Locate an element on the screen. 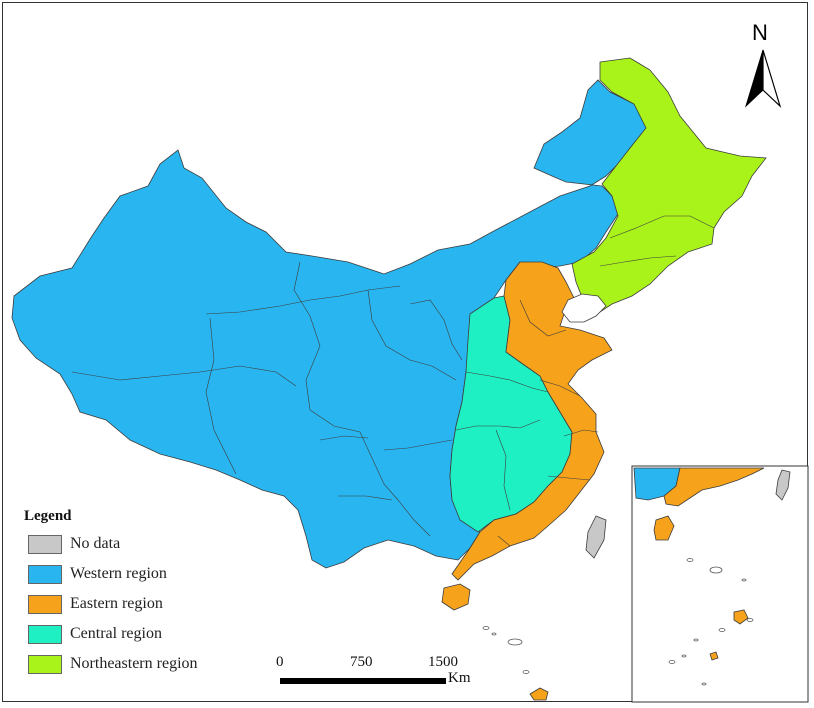 This screenshot has height=708, width=814. inset-islands is located at coordinates (711, 622).